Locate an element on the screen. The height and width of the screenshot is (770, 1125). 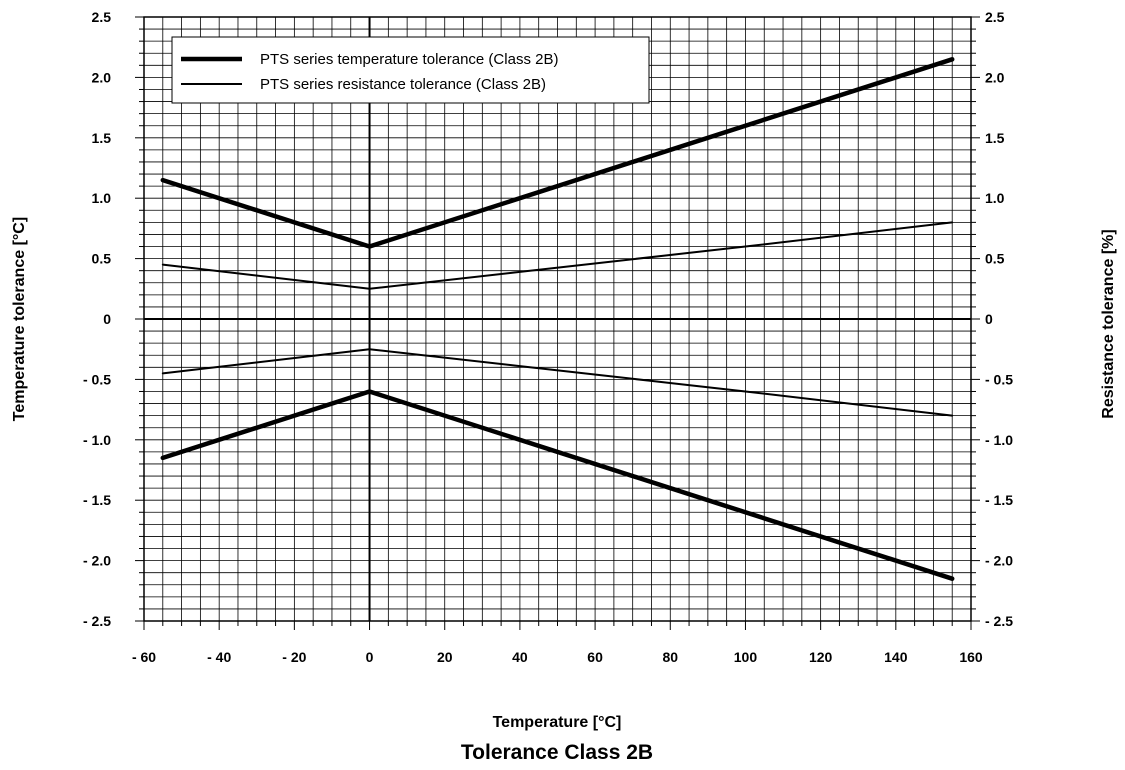
y-tick-label-right: - 1.0 is located at coordinates (999, 440).